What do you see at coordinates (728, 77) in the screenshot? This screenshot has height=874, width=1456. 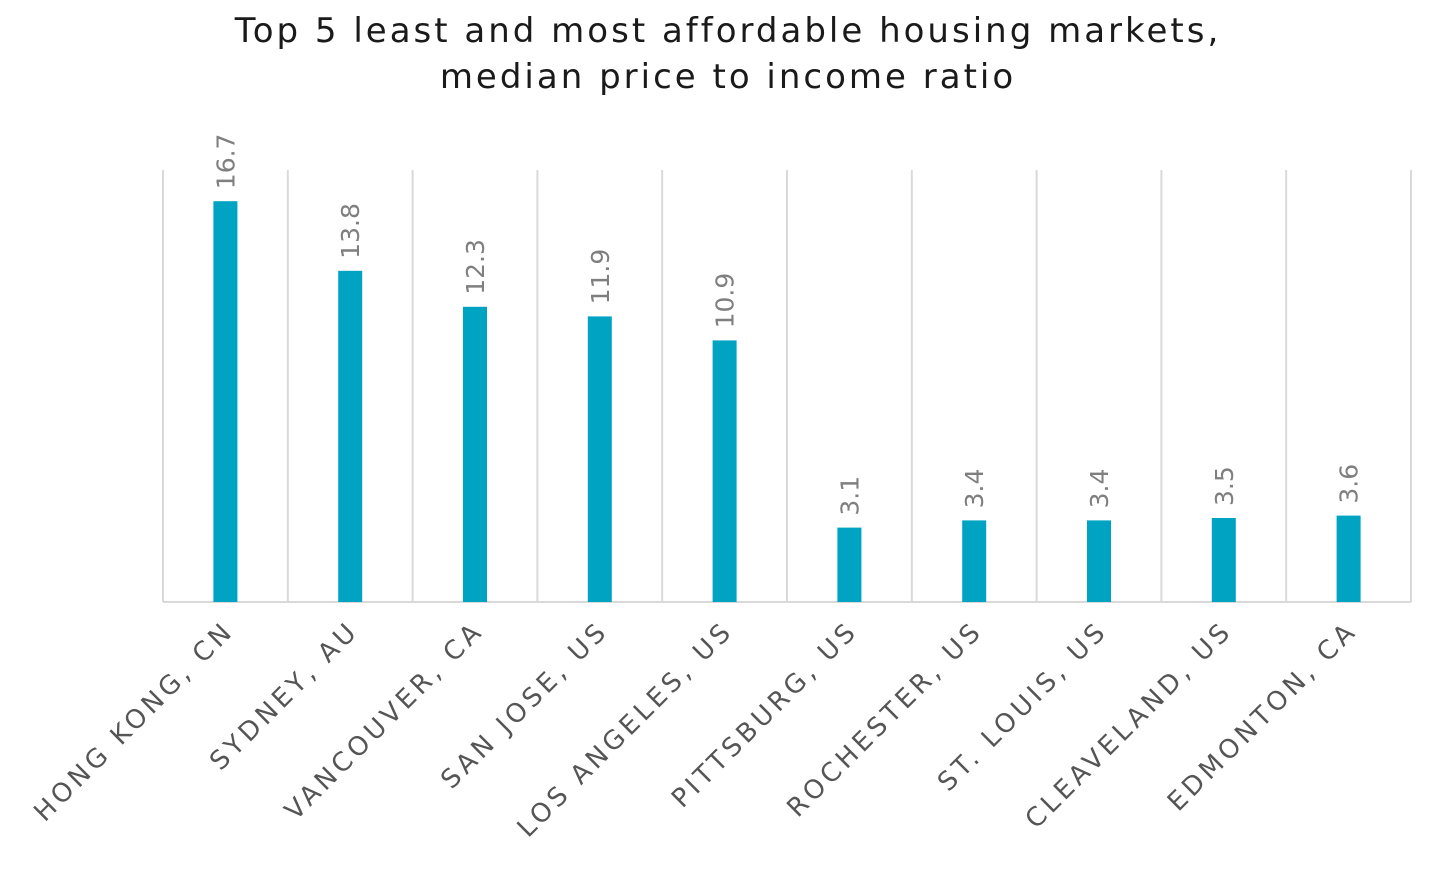 I see `chart-title-line-2: median price to income ratio` at bounding box center [728, 77].